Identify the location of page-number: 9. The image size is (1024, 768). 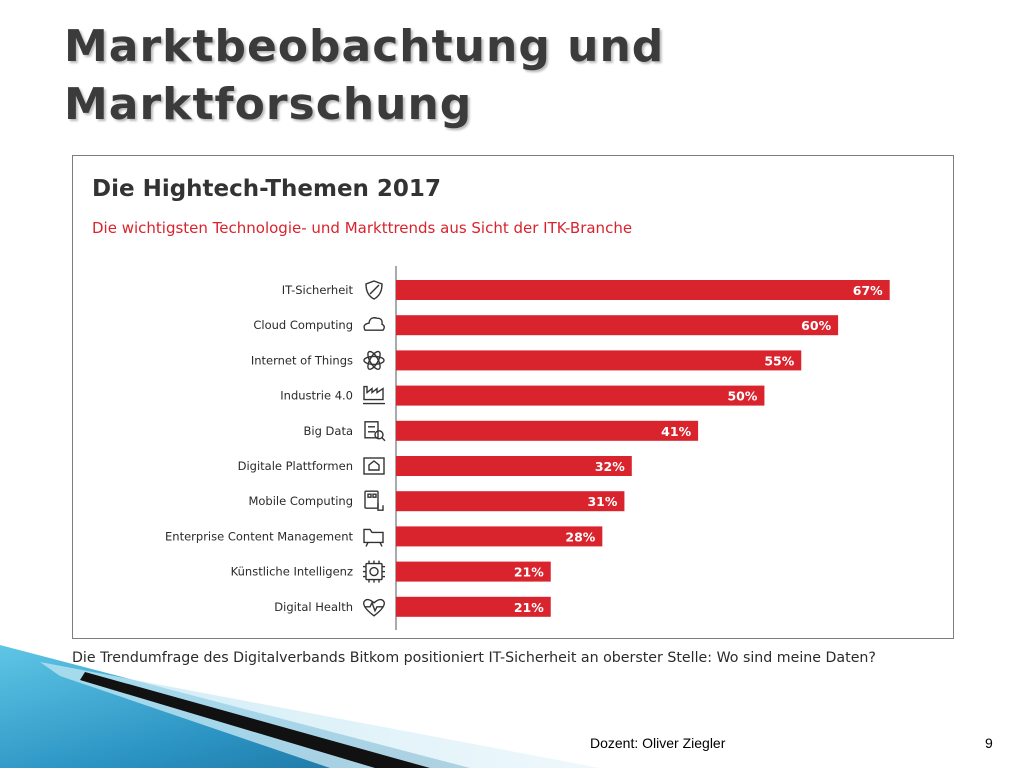
(989, 743).